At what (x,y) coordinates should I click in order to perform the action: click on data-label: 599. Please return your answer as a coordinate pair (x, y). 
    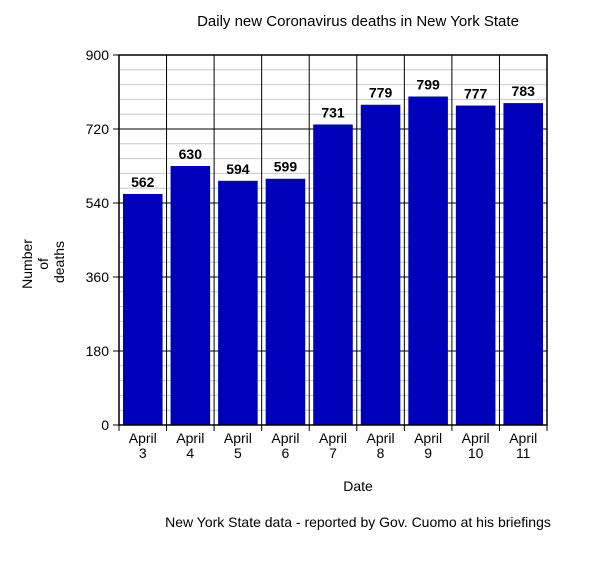
    Looking at the image, I should click on (286, 167).